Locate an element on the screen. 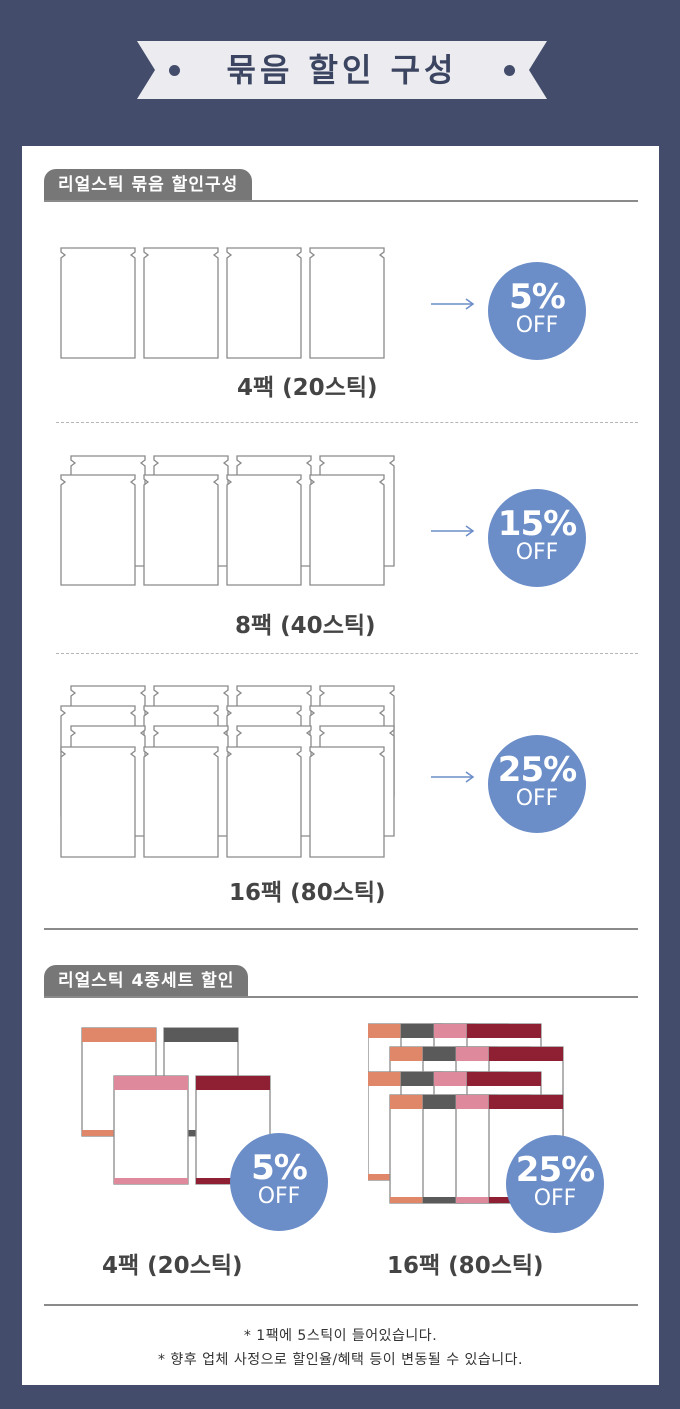  section-tab-set: 리얼스틱 4종세트 할인 is located at coordinates (146, 981).